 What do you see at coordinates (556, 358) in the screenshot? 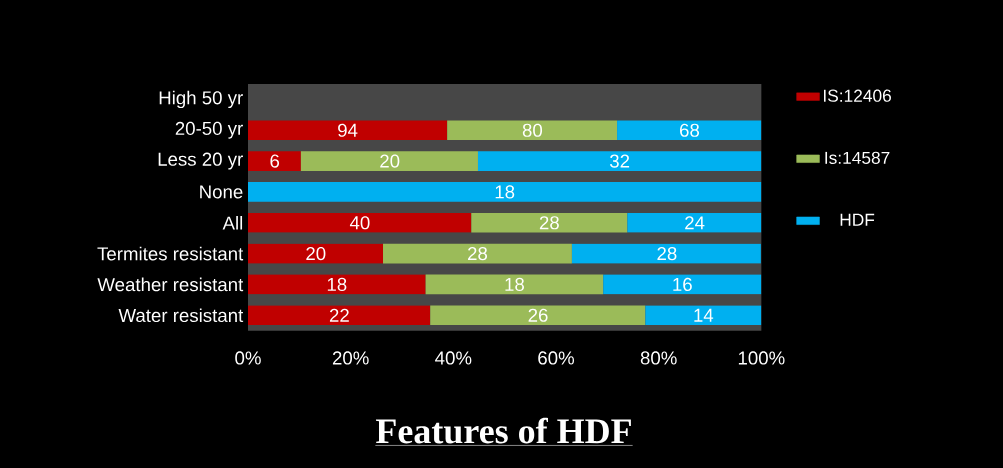
I see `x-tick-label: 60%` at bounding box center [556, 358].